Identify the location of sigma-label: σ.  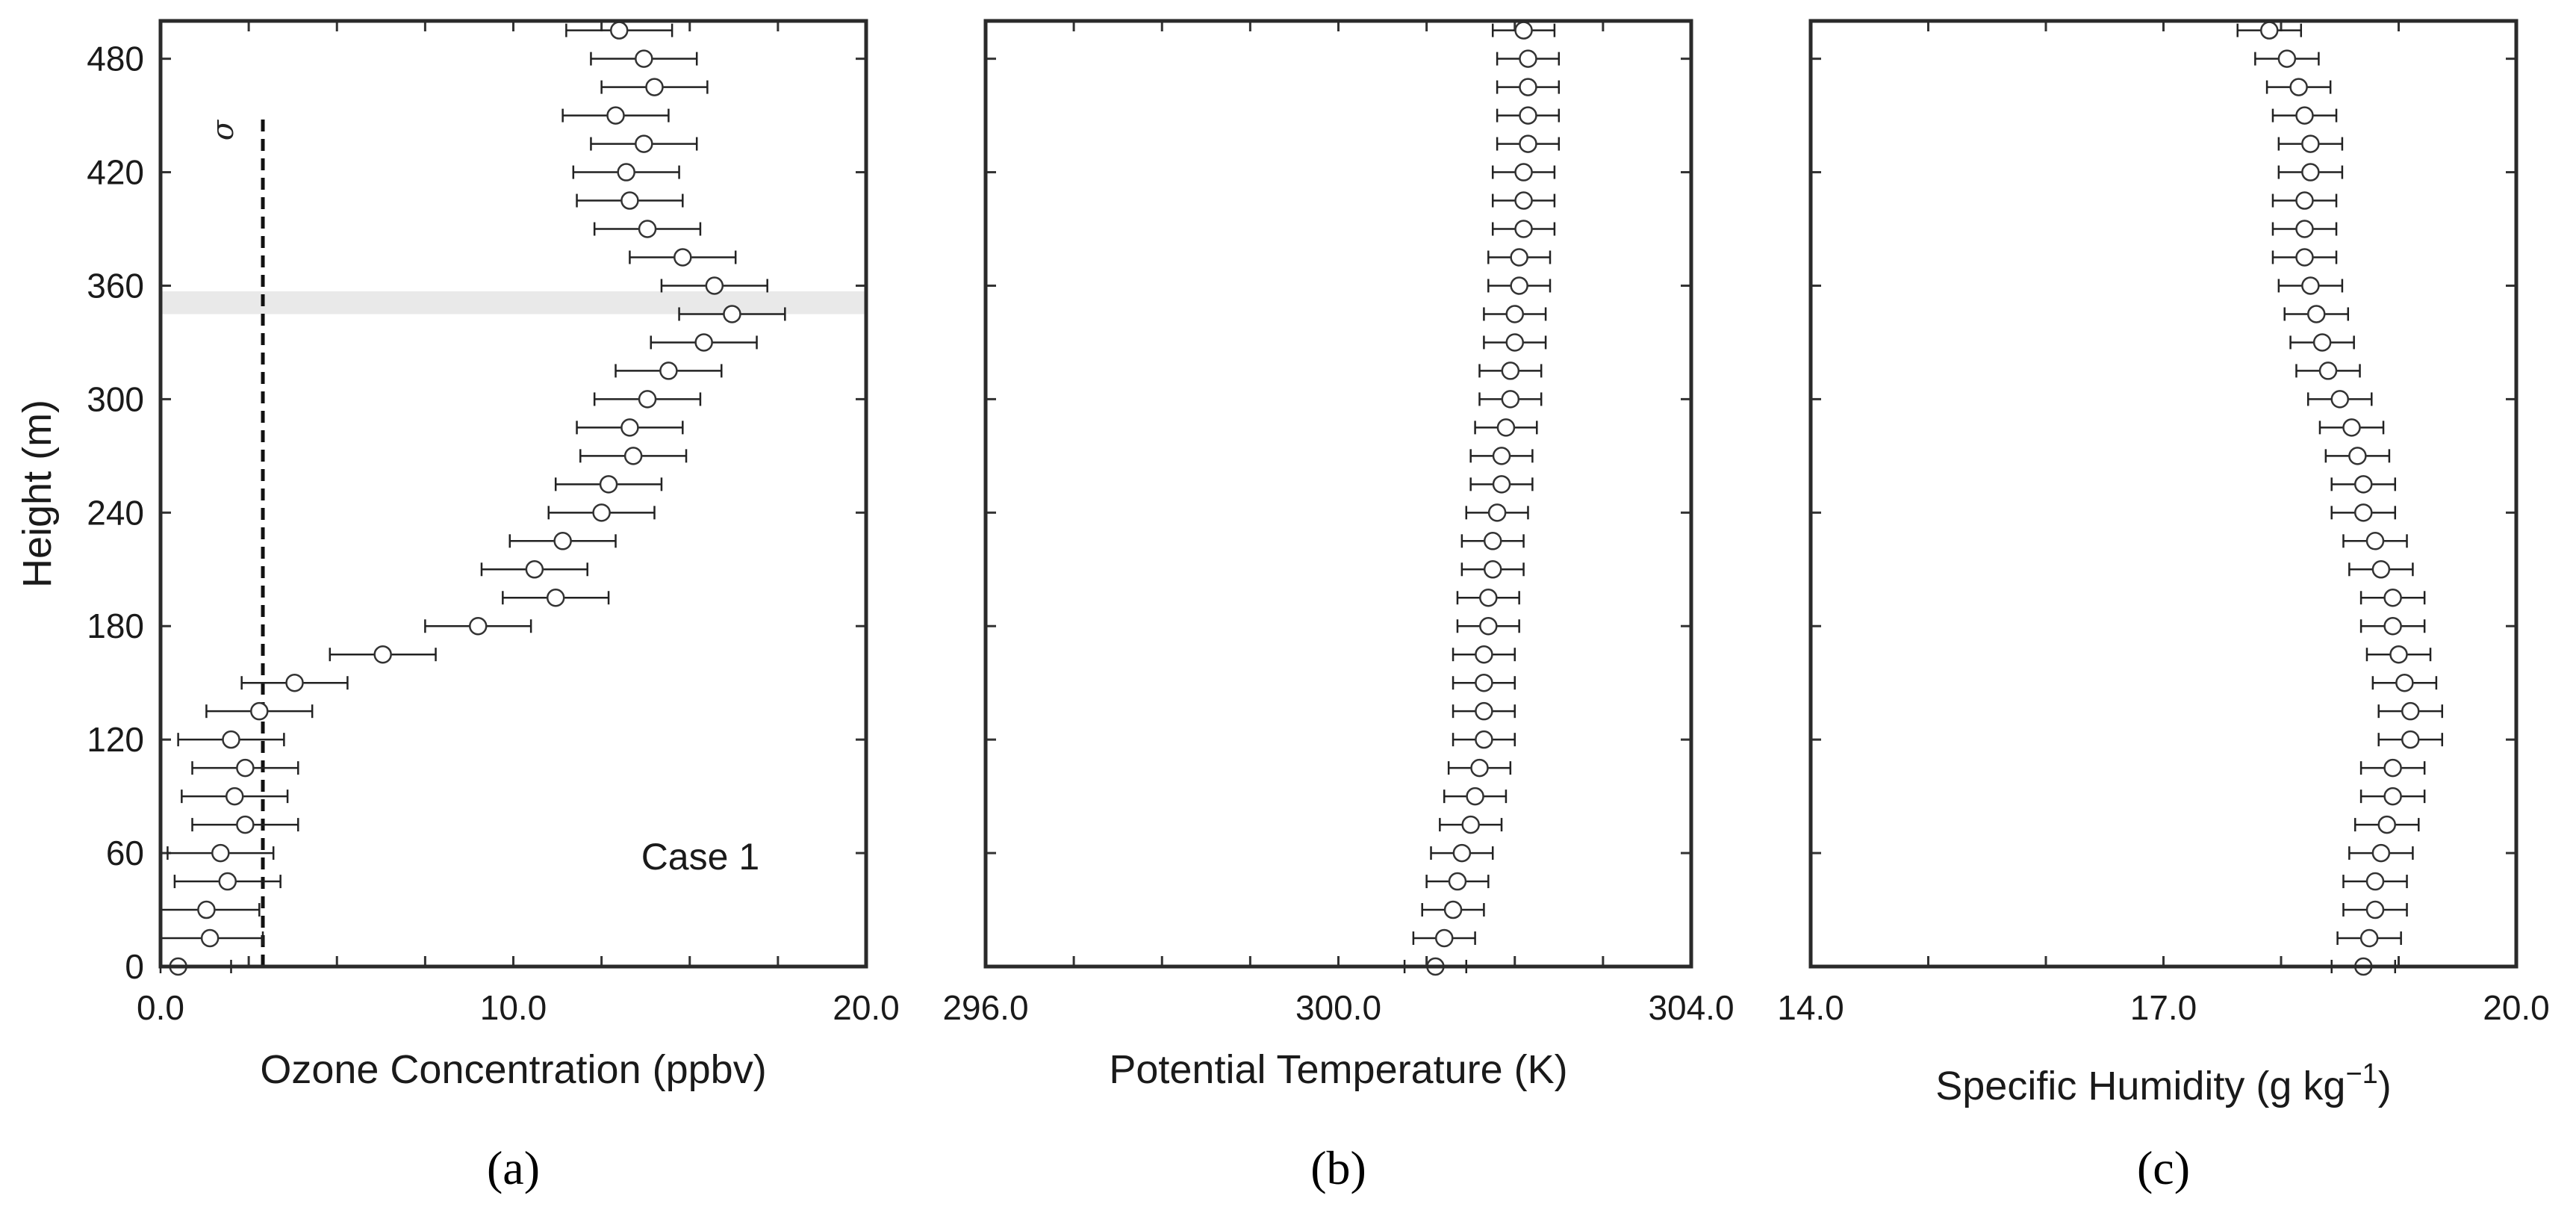
(223, 129).